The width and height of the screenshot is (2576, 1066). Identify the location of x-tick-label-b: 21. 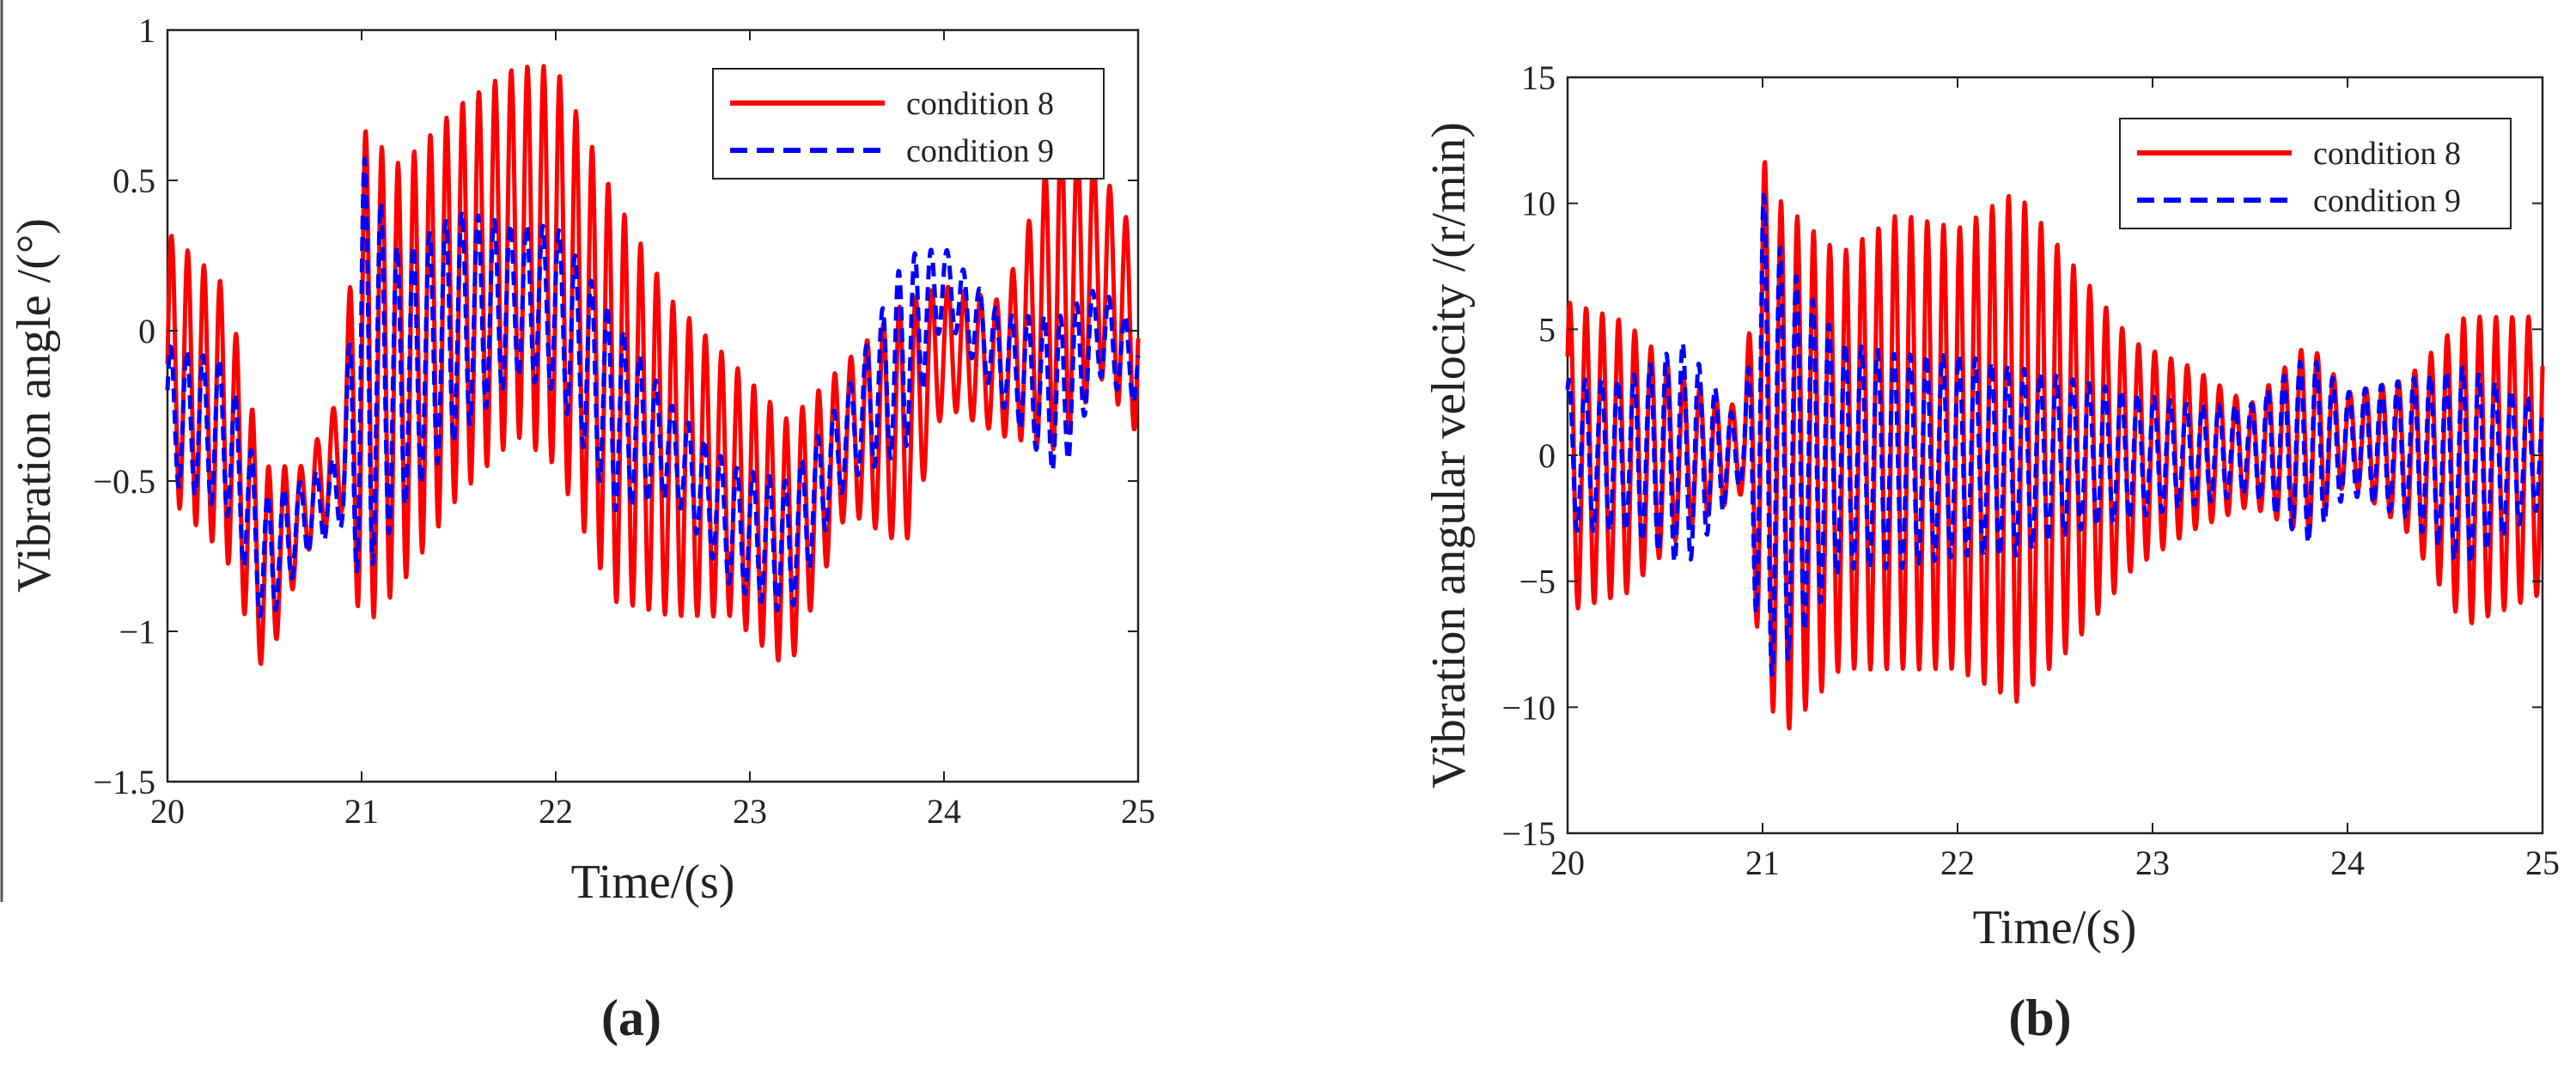
(1762, 863).